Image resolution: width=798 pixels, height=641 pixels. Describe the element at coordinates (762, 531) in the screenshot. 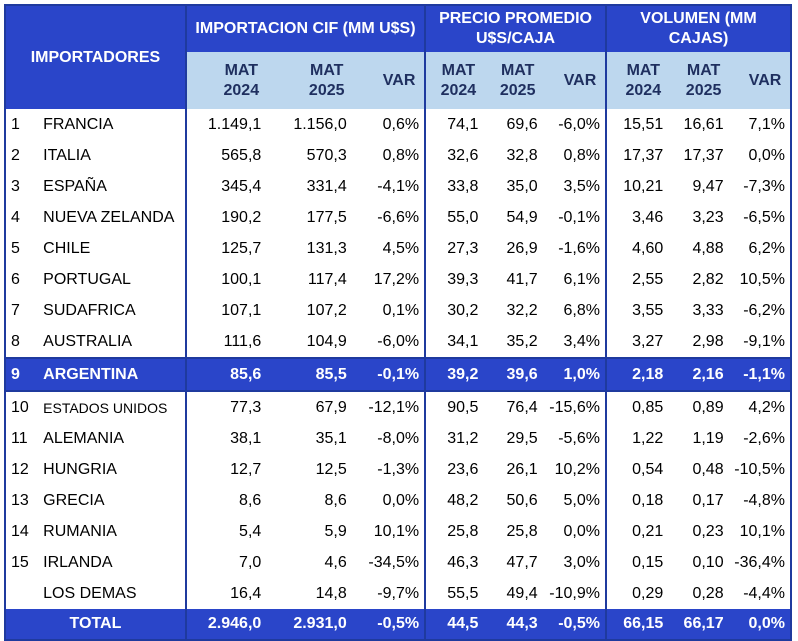

I see `value-cell: 10,1%` at that location.